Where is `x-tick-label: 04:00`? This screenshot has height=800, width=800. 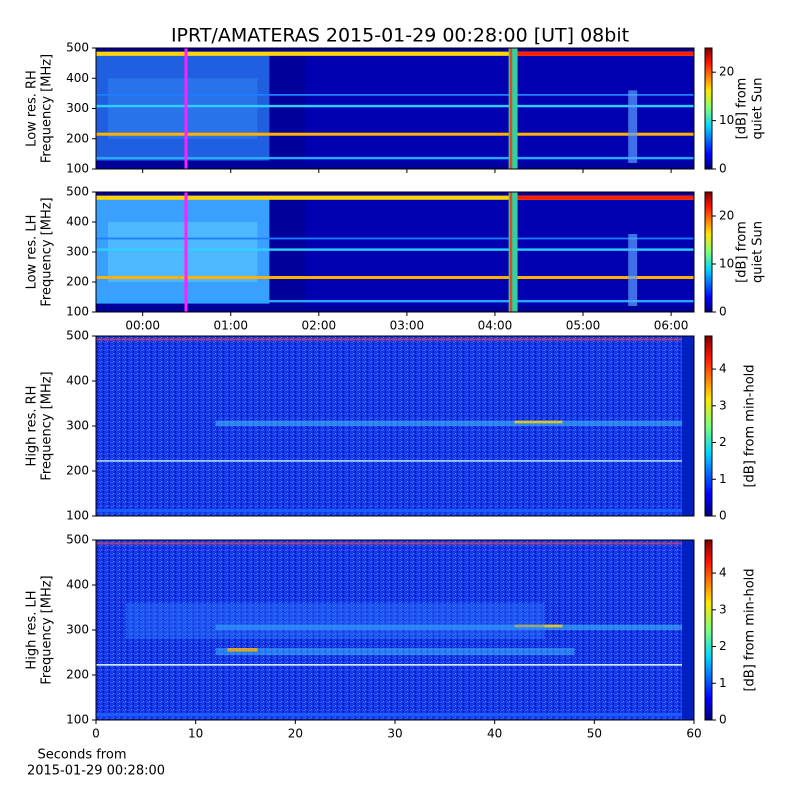 x-tick-label: 04:00 is located at coordinates (495, 326).